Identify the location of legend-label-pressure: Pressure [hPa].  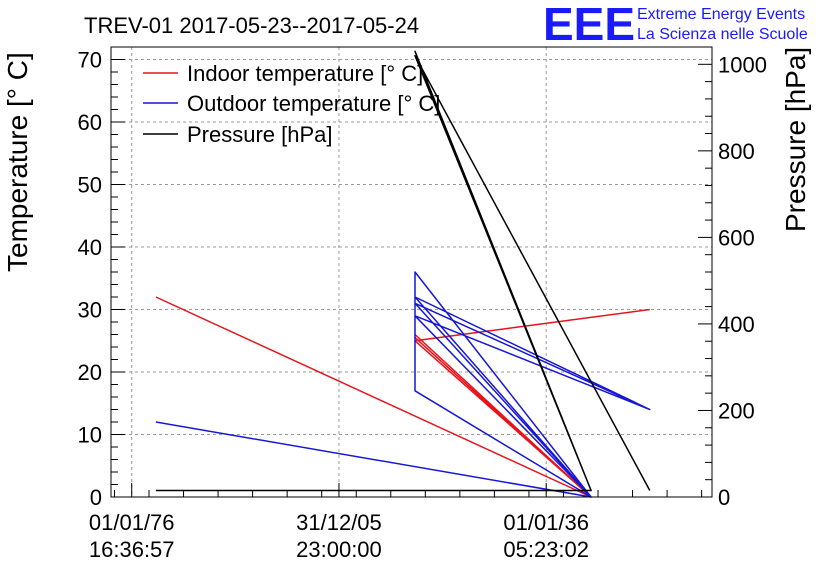
(260, 134).